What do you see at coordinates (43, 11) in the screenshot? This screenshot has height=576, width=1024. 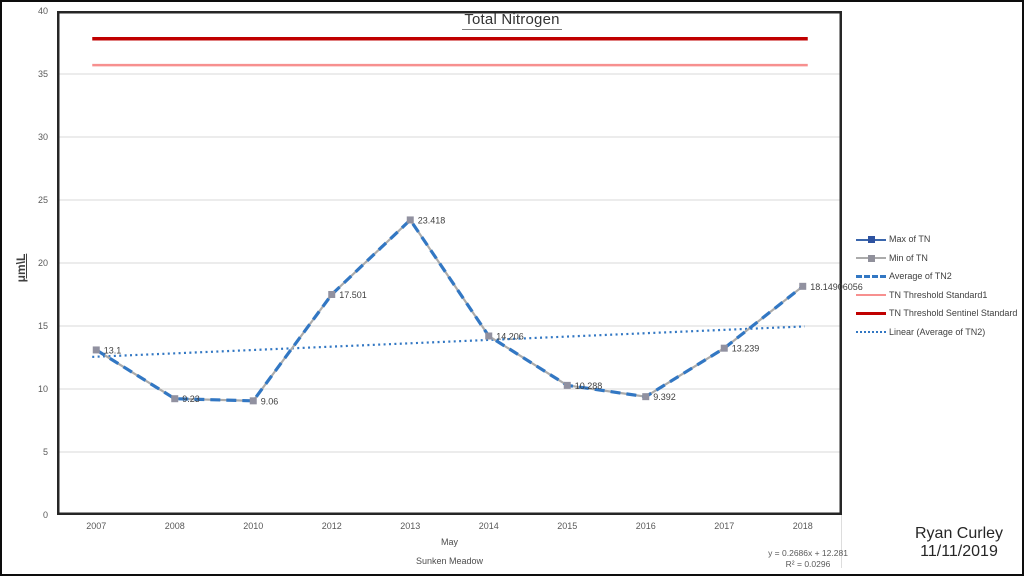 I see `y-tick-label: 40` at bounding box center [43, 11].